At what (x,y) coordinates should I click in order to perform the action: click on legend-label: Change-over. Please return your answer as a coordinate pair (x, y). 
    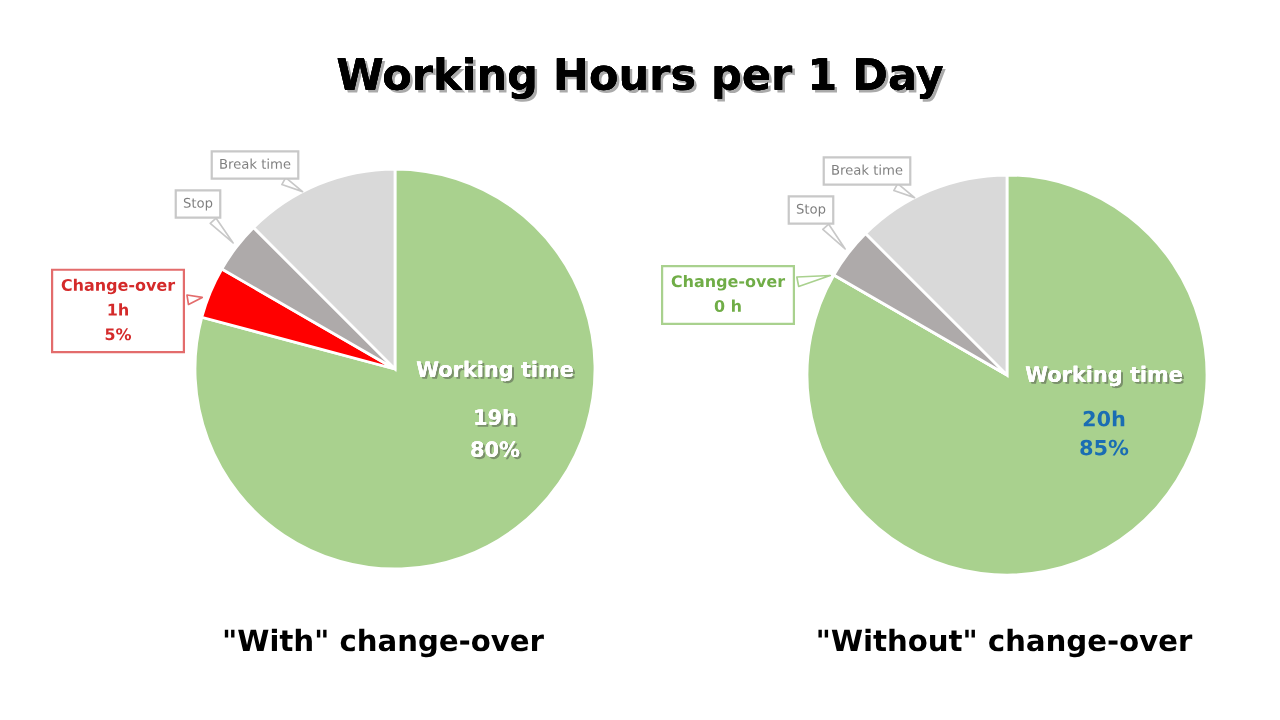
    Looking at the image, I should click on (728, 282).